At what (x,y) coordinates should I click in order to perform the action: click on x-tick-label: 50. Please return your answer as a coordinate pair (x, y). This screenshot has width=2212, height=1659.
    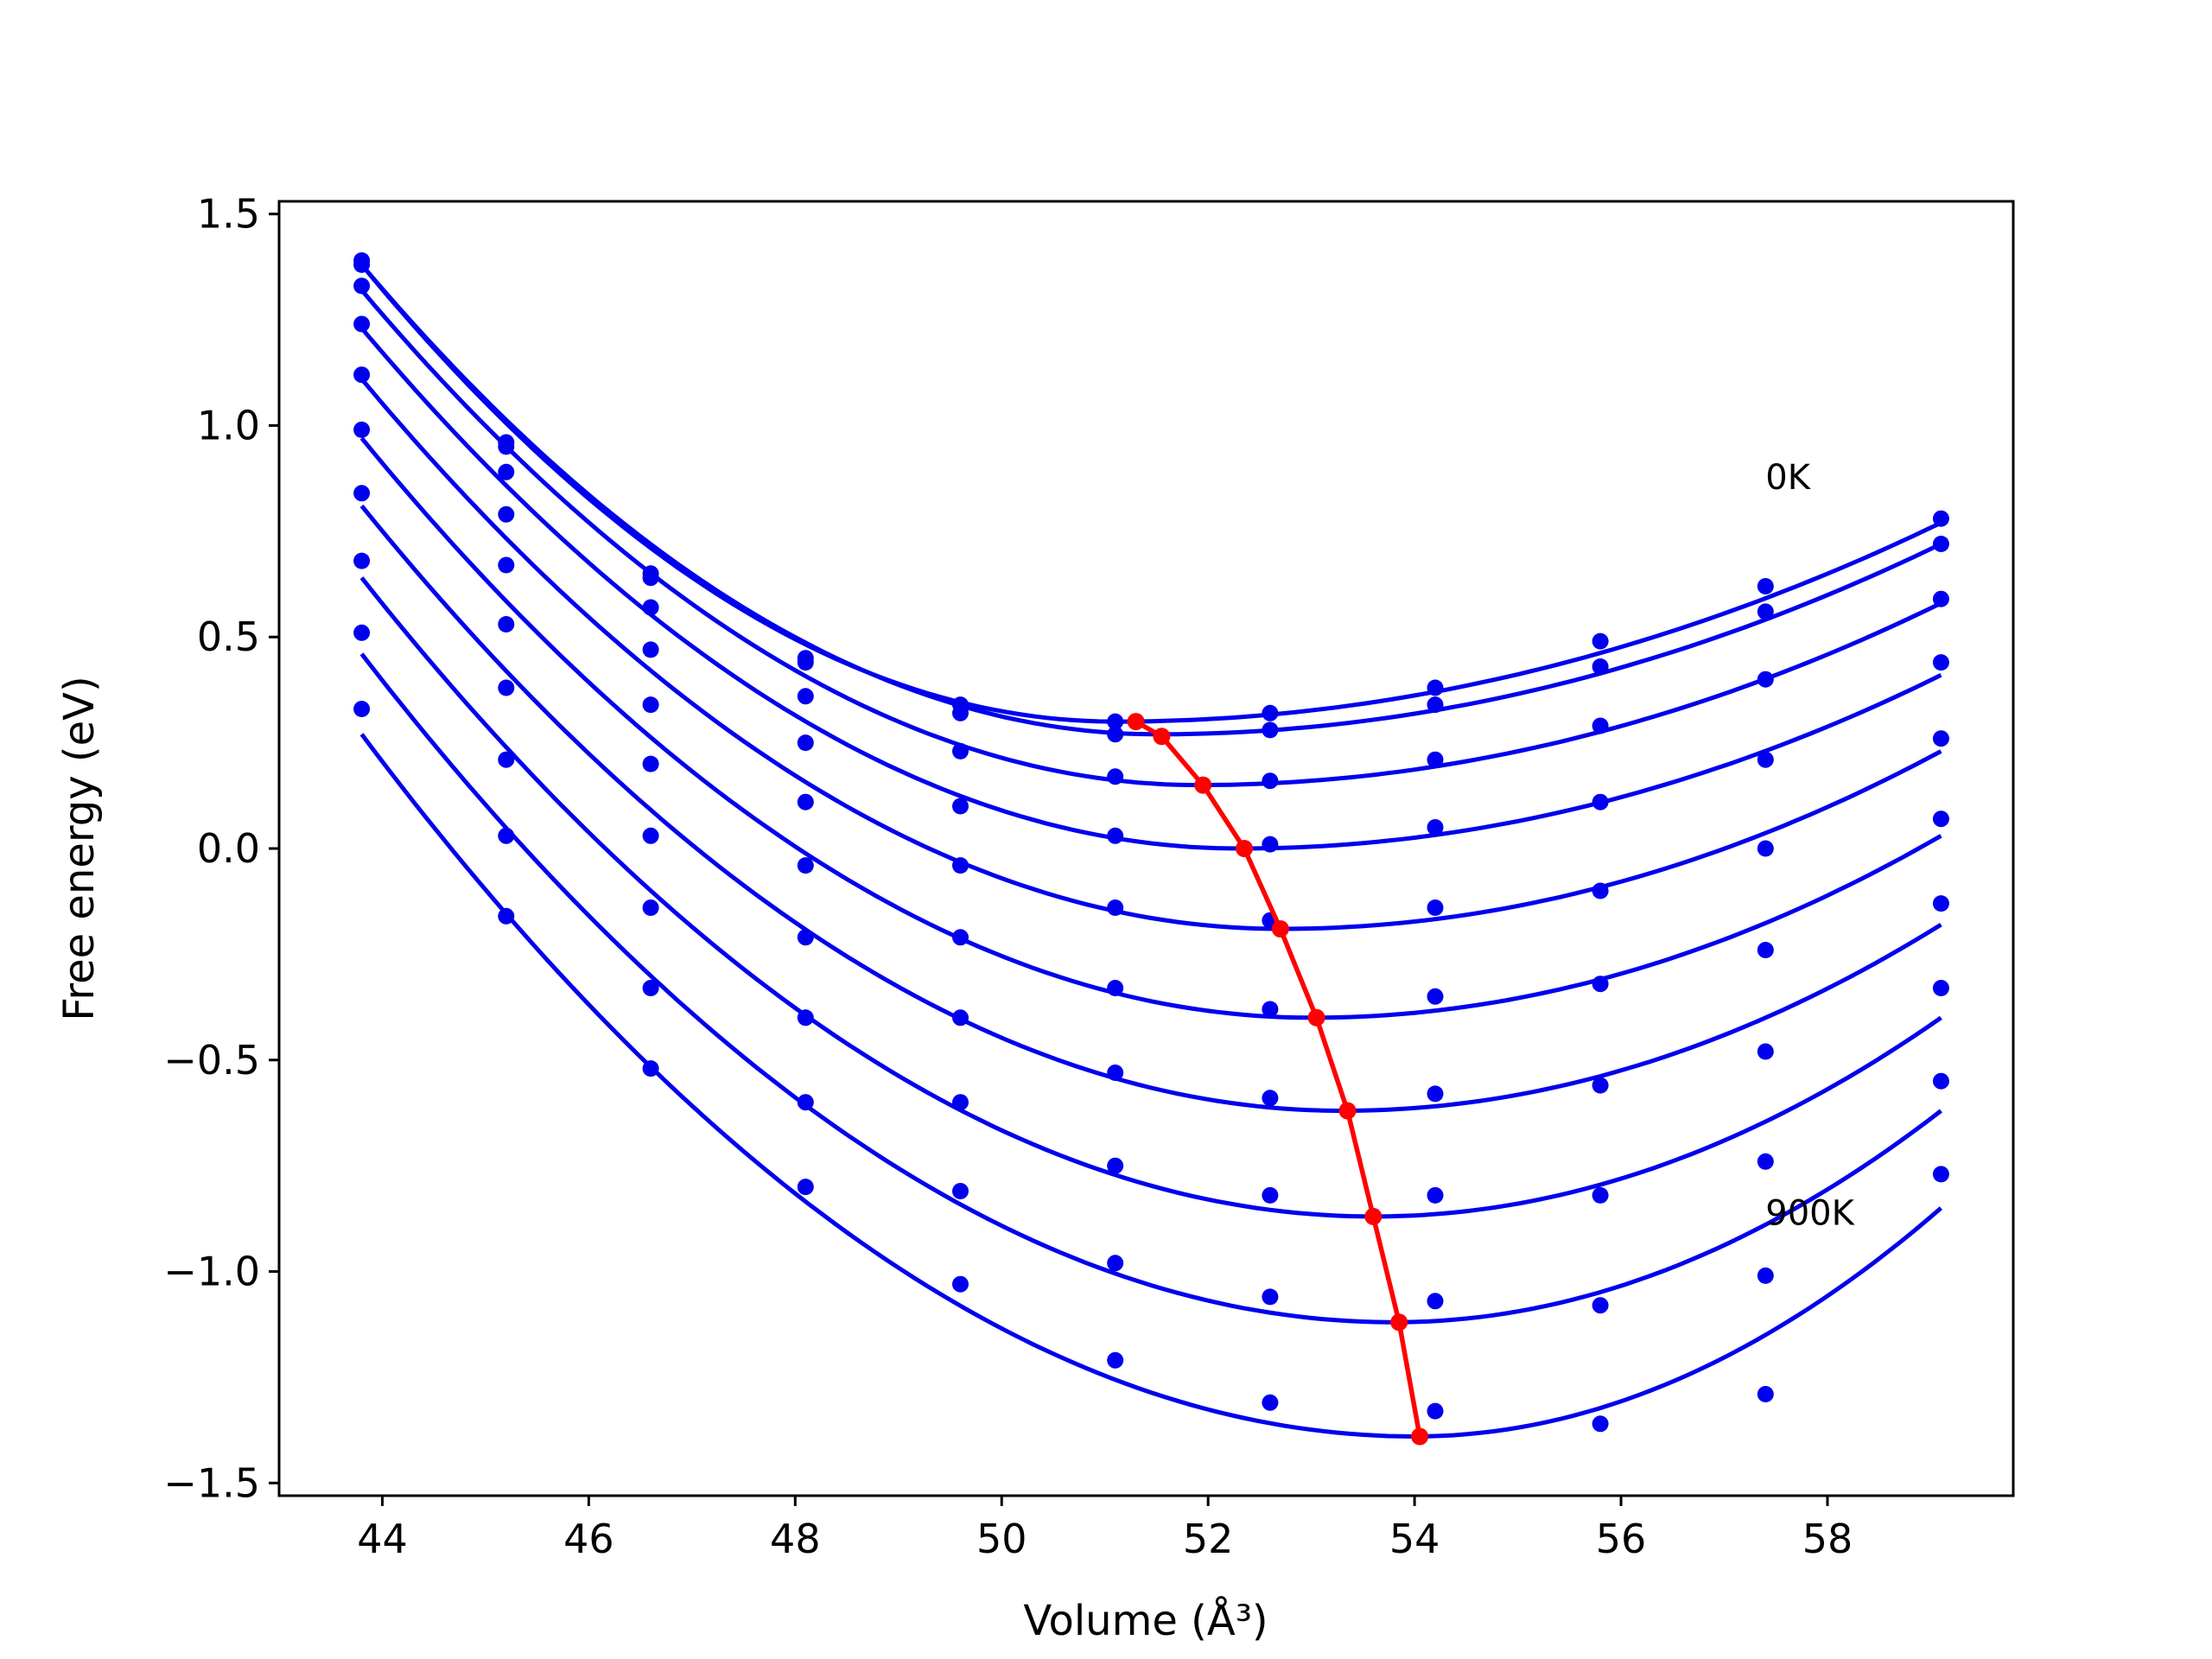
    Looking at the image, I should click on (1001, 1539).